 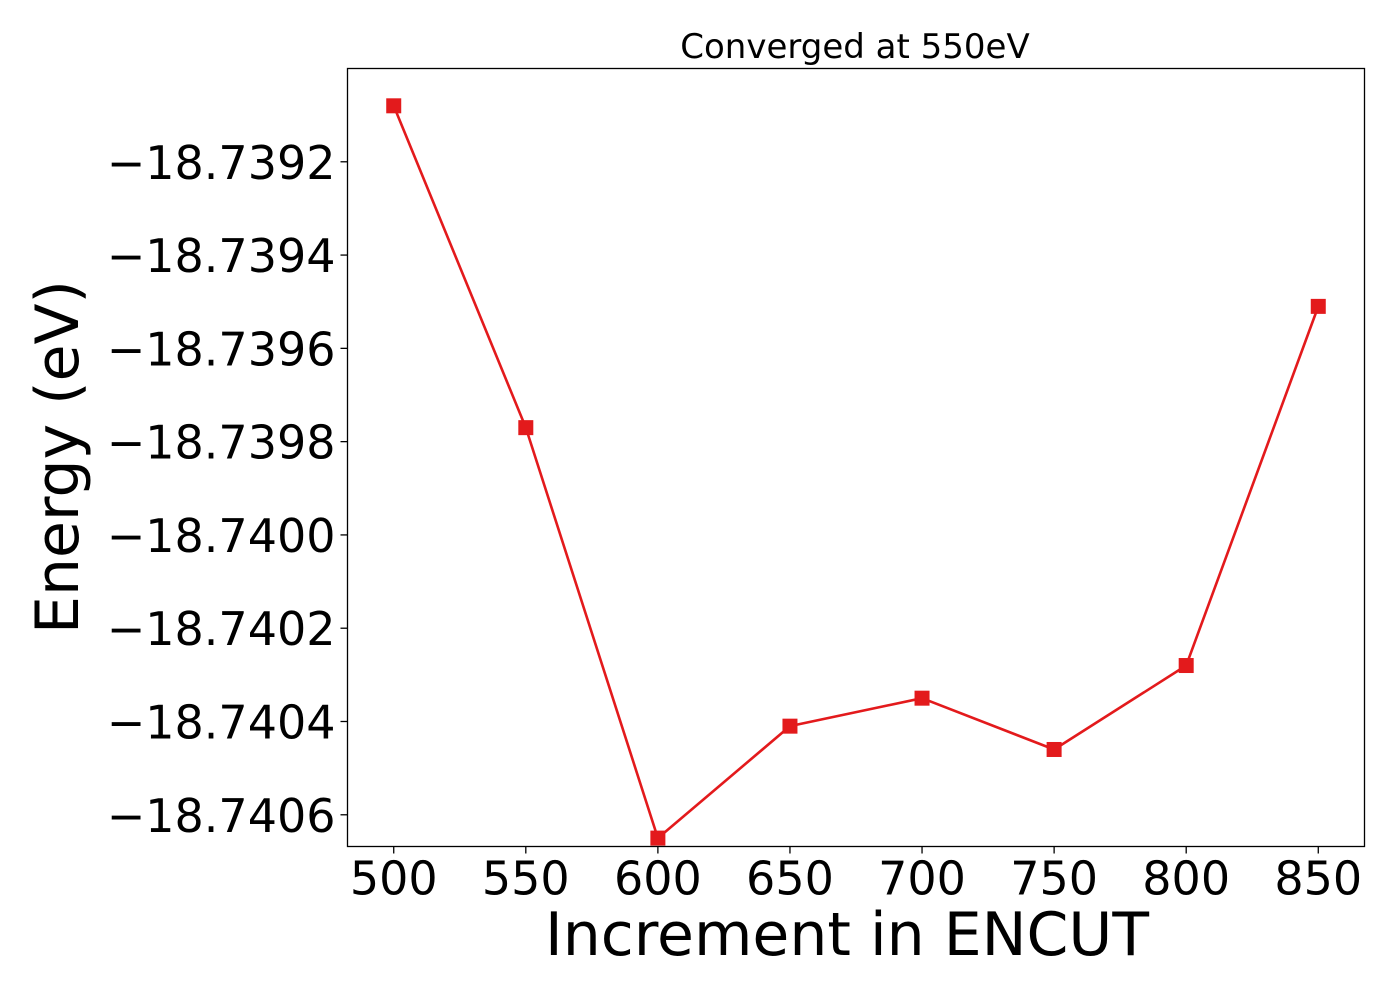 I want to click on x-tick-label: 550, so click(x=526, y=879).